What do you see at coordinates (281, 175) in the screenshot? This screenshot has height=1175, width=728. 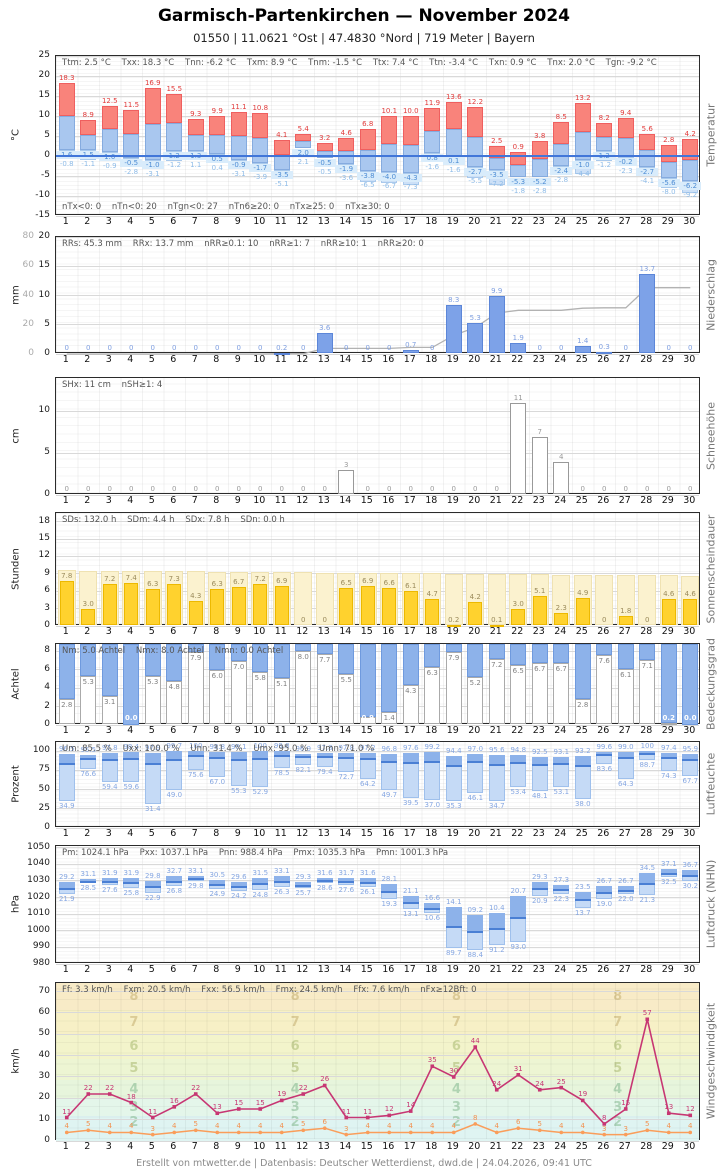 I see `label-tmin: -3.5` at bounding box center [281, 175].